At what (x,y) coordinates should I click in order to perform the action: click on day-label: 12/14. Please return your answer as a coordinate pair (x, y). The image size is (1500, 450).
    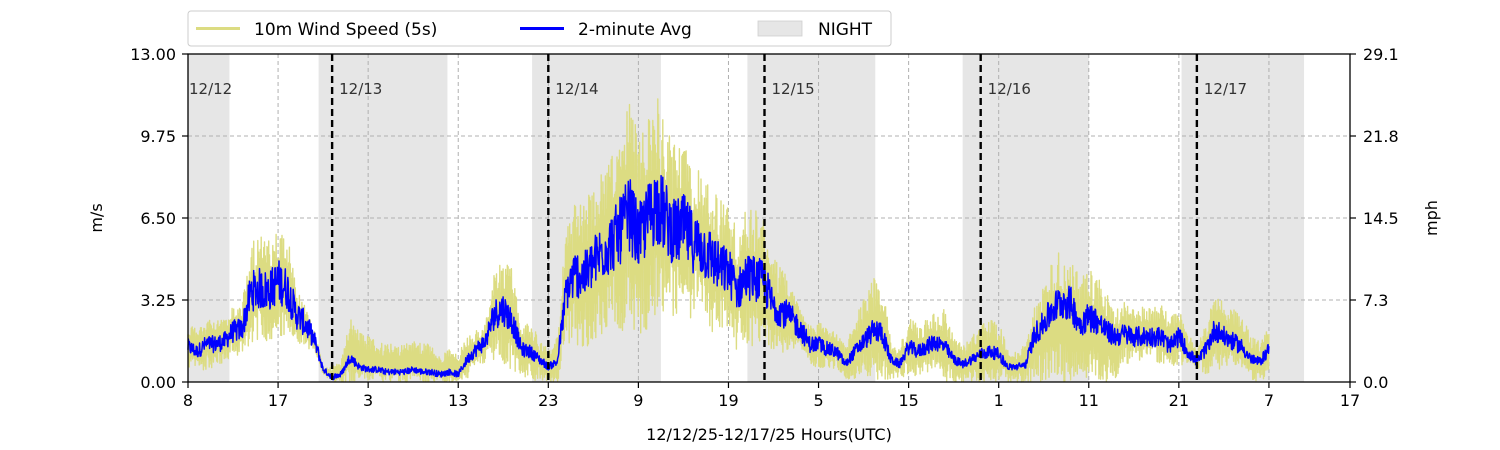
    Looking at the image, I should click on (576, 89).